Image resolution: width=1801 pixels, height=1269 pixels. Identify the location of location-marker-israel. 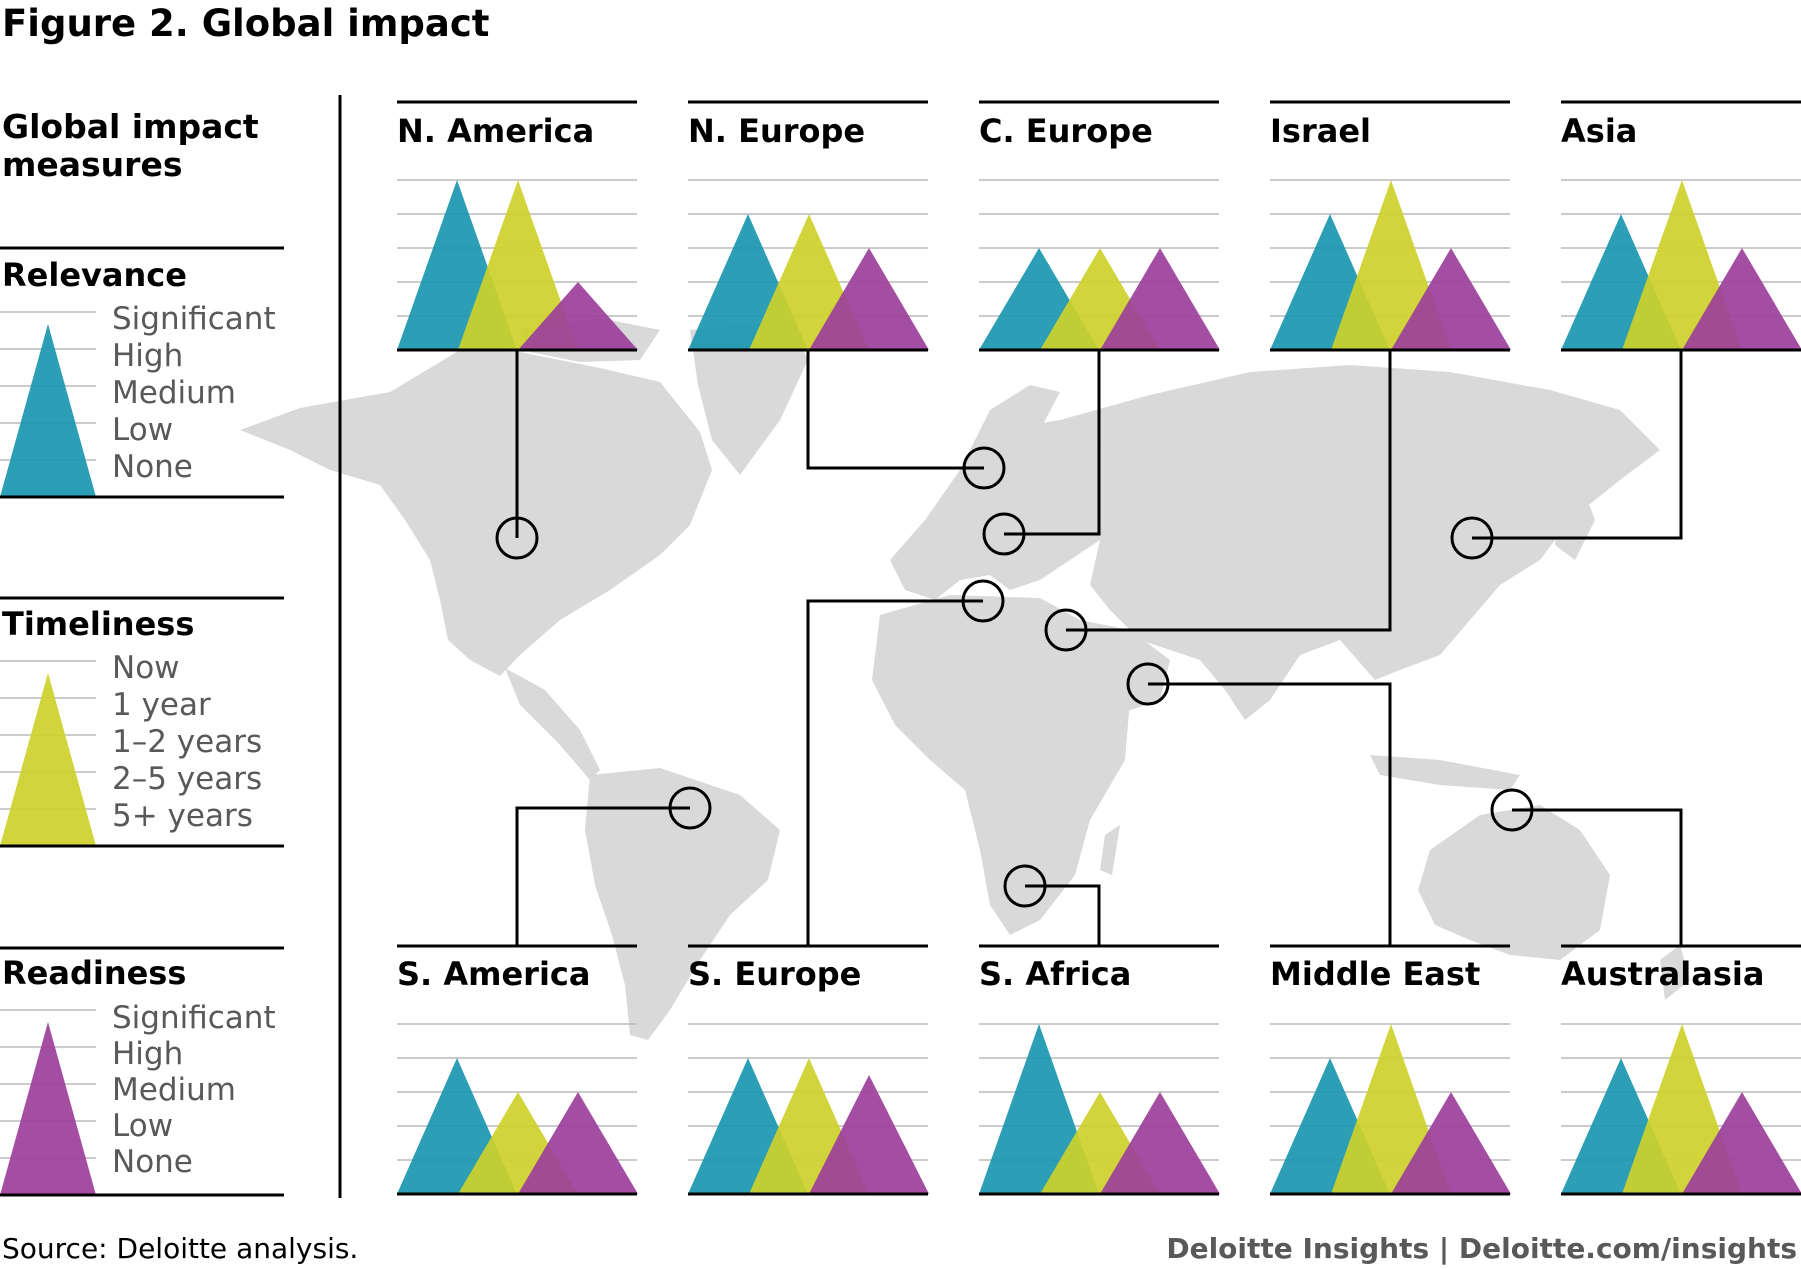
(1066, 630).